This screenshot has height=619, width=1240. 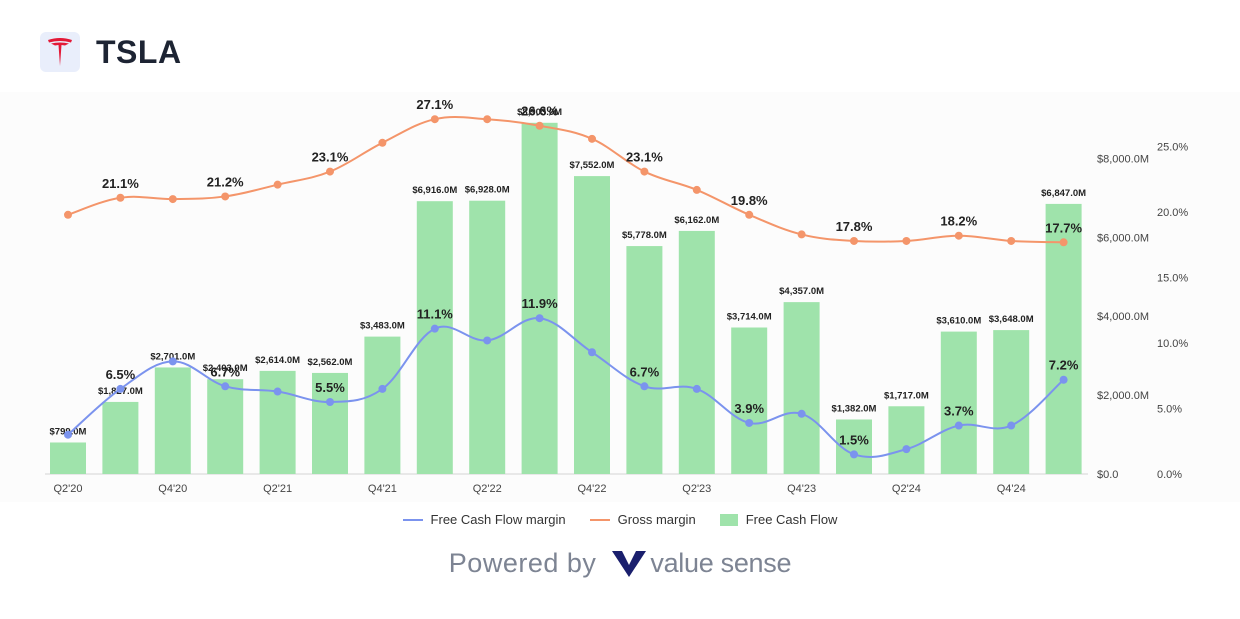 I want to click on fcf-bar-label: $2,403.0M, so click(x=225, y=368).